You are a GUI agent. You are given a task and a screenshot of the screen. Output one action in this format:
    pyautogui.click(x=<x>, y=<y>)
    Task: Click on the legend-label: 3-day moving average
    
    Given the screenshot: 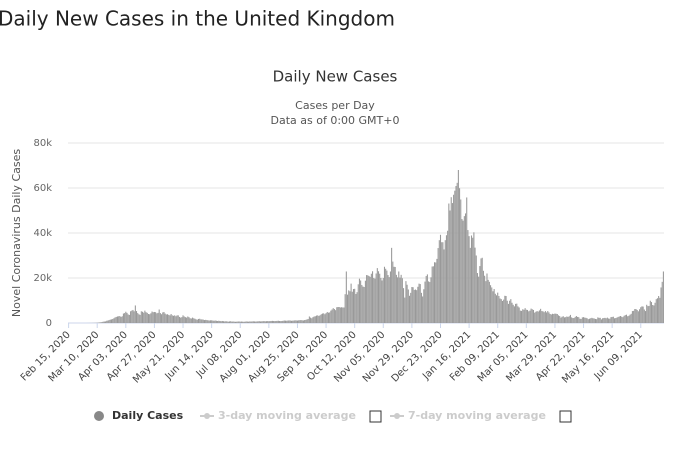 What is the action you would take?
    pyautogui.click(x=287, y=415)
    